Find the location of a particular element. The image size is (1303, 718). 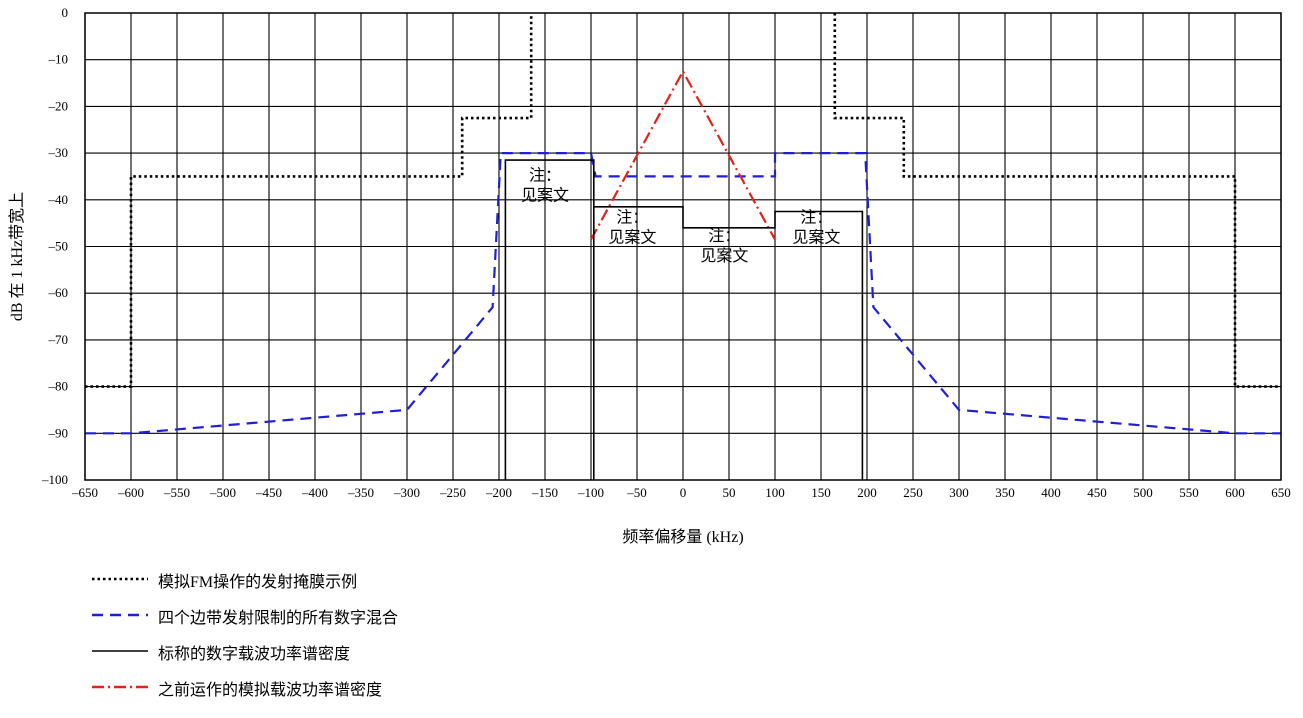

y-axis-title: dB 在 1 kHz带宽上 is located at coordinates (17, 256).